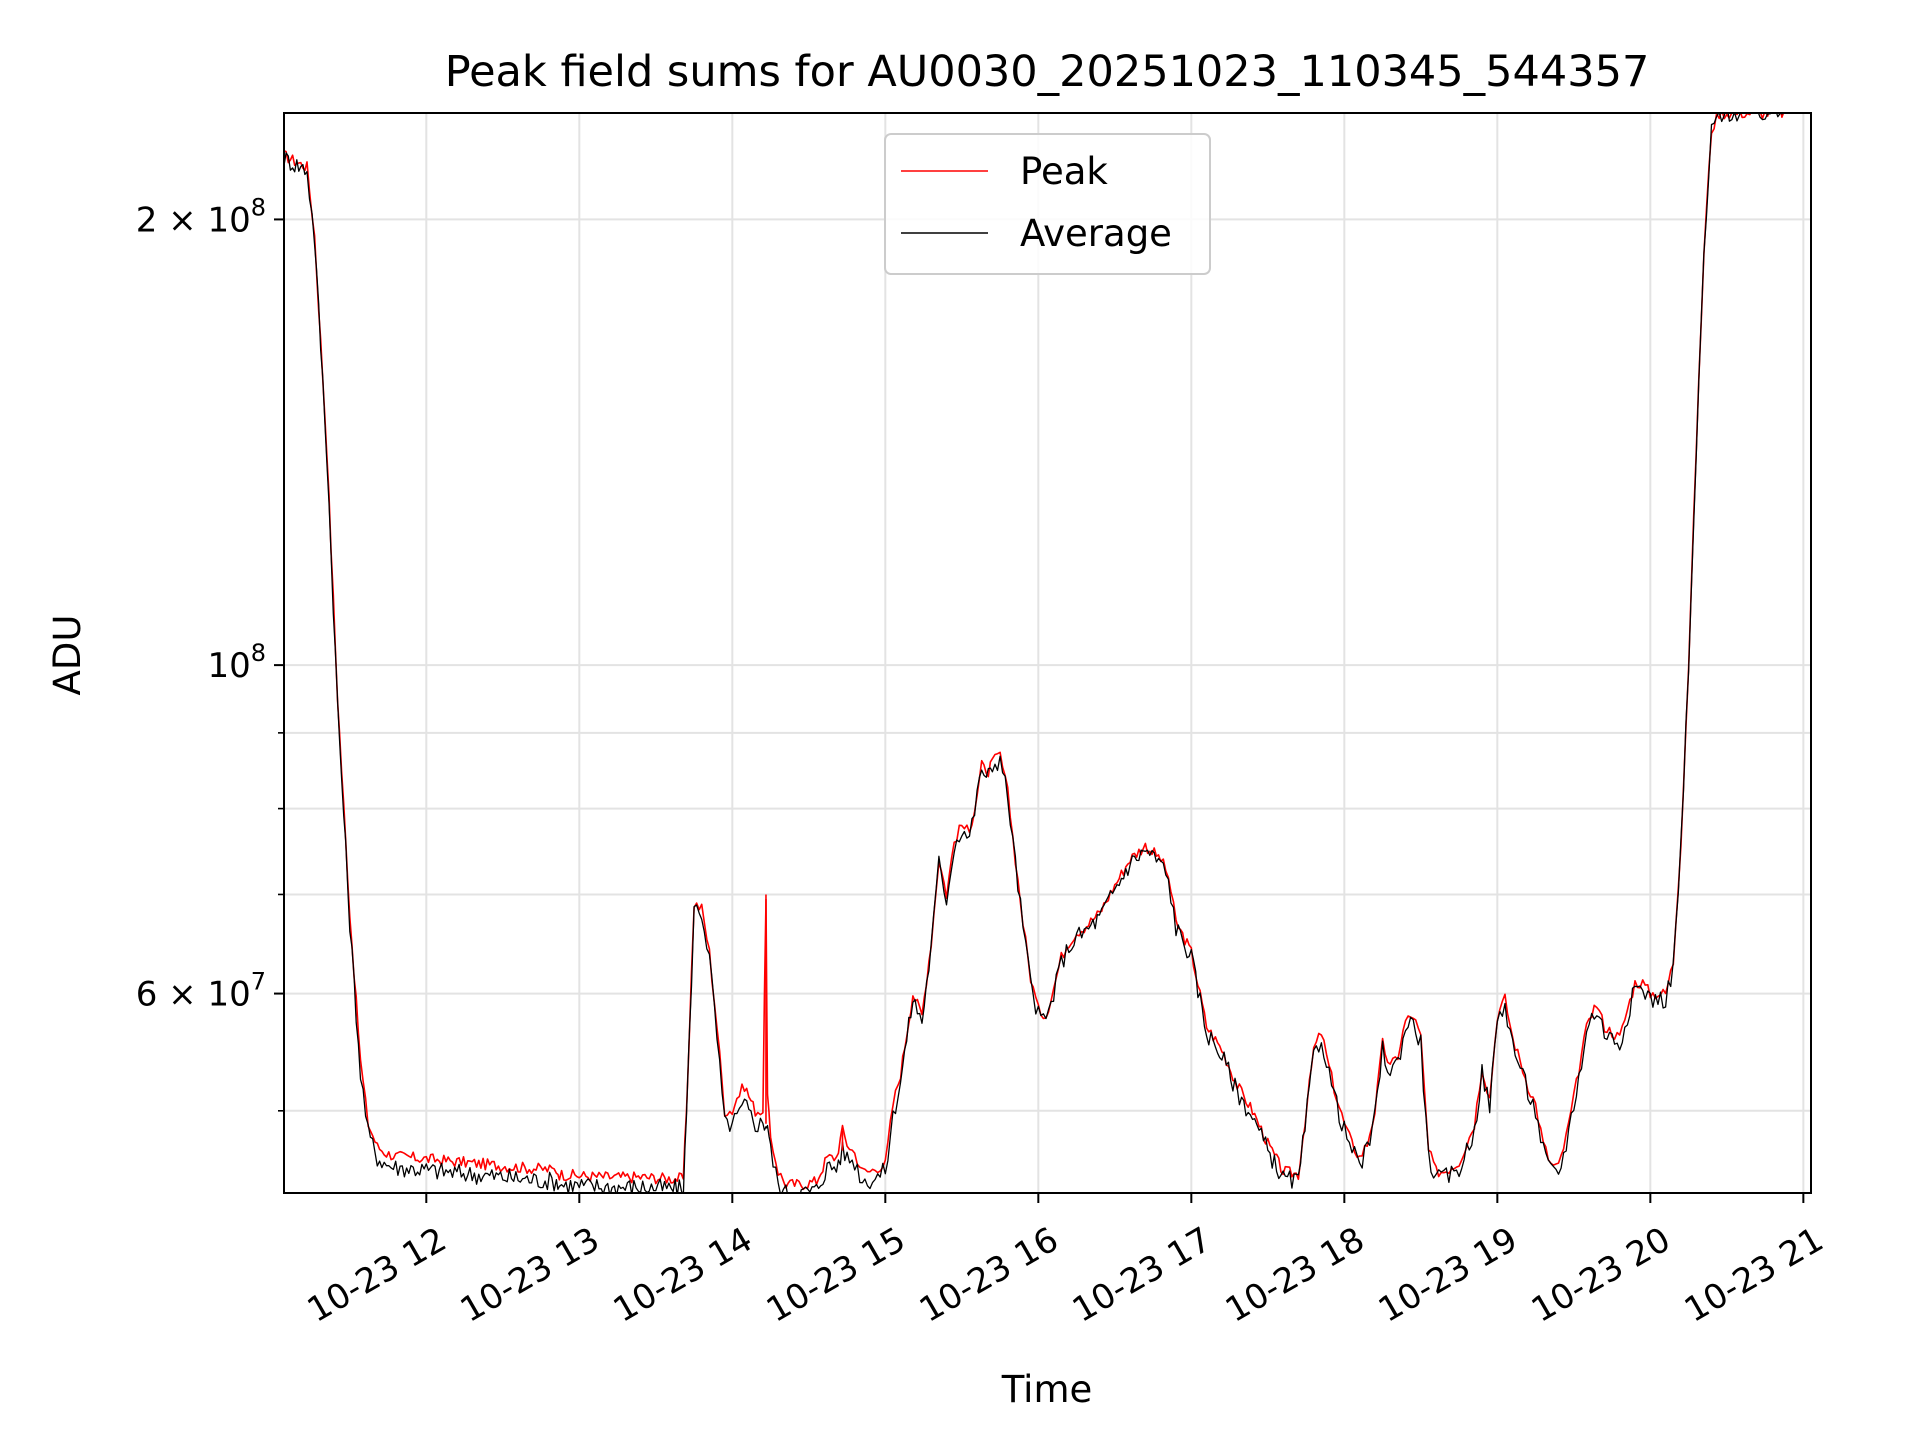 This screenshot has height=1440, width=1920. What do you see at coordinates (228, 666) in the screenshot?
I see `y-tick-base: 10` at bounding box center [228, 666].